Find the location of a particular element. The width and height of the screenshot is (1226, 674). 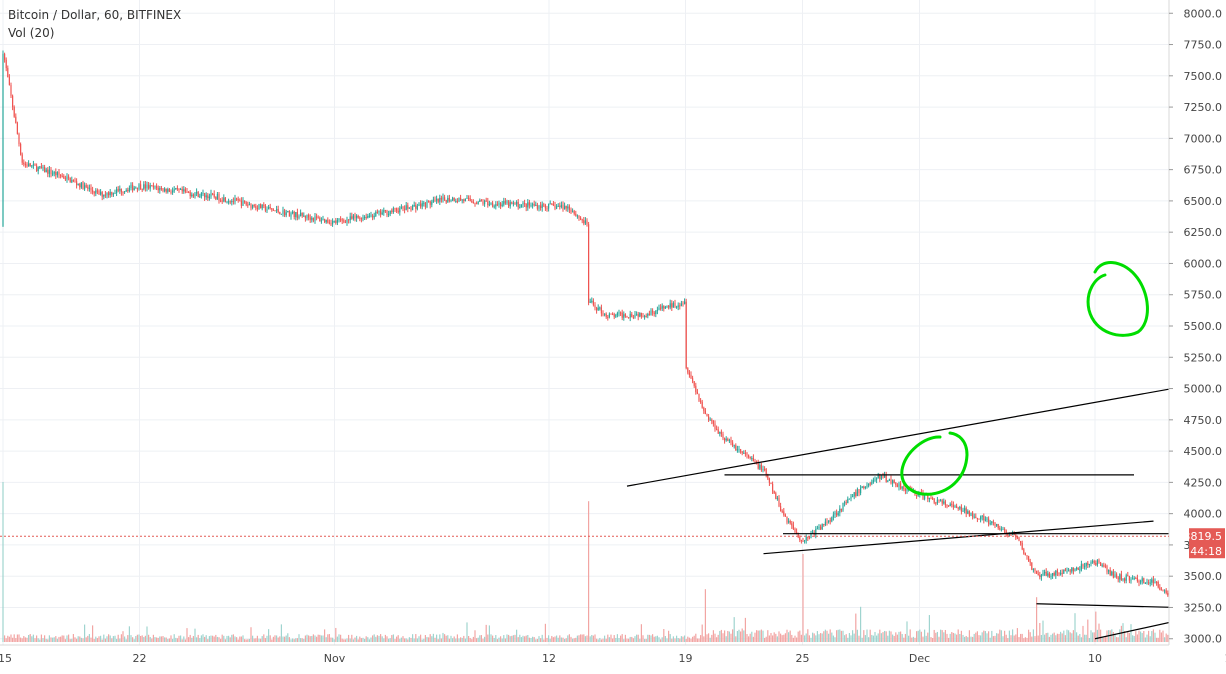

chart-title: Bitcoin / Dollar, 60, BITFINEX is located at coordinates (94, 15).